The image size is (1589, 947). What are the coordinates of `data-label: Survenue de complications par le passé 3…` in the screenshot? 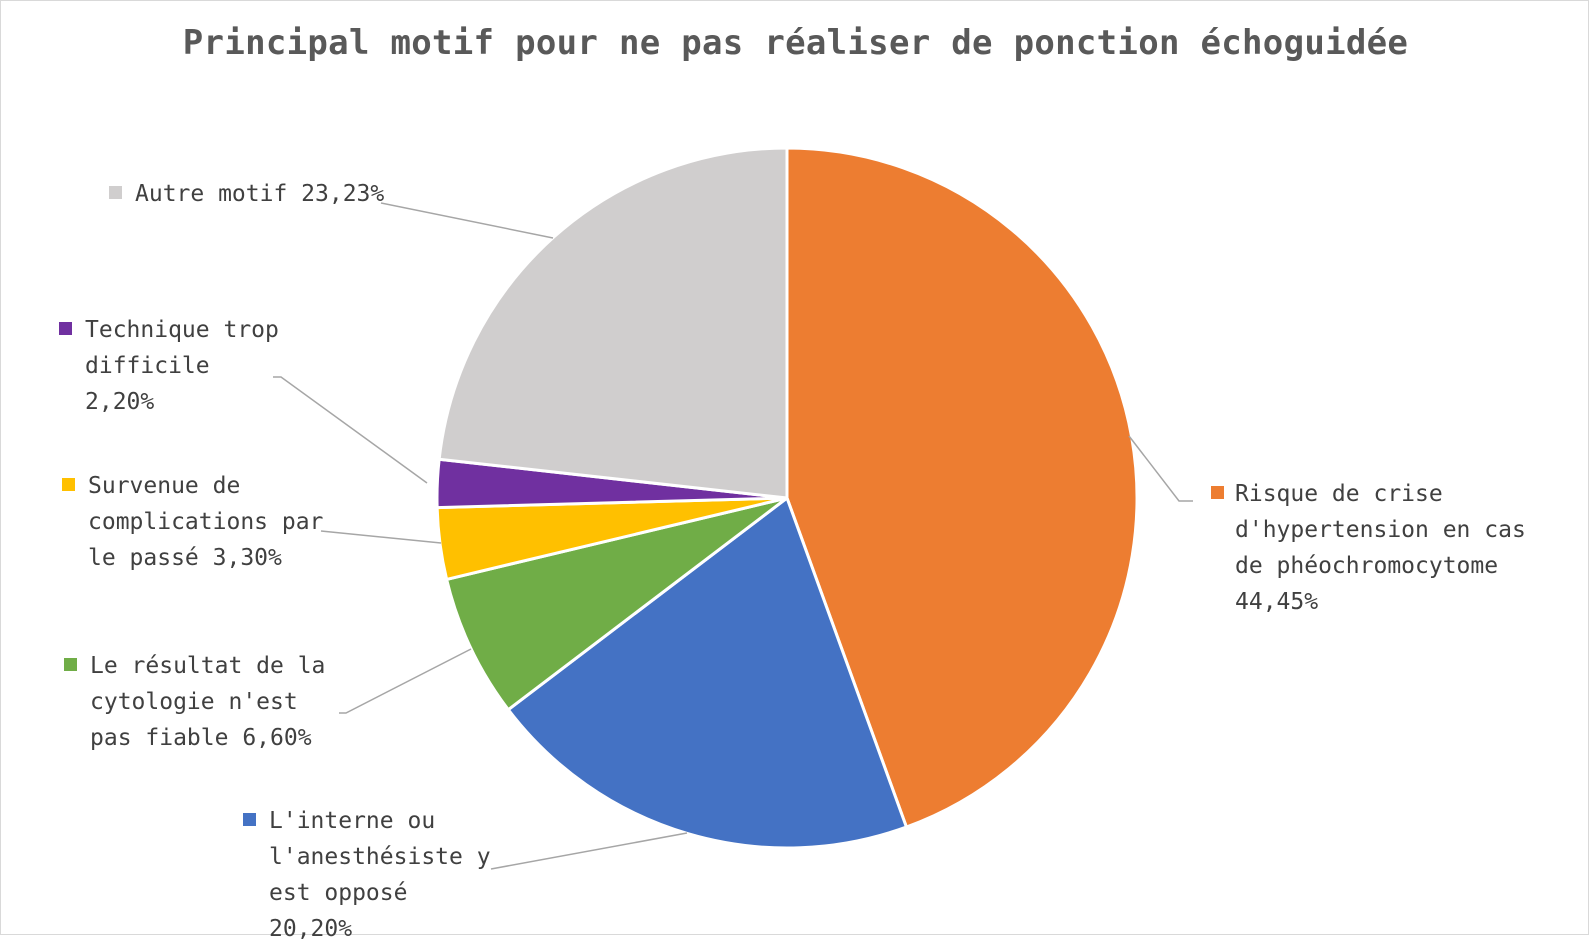 It's located at (206, 522).